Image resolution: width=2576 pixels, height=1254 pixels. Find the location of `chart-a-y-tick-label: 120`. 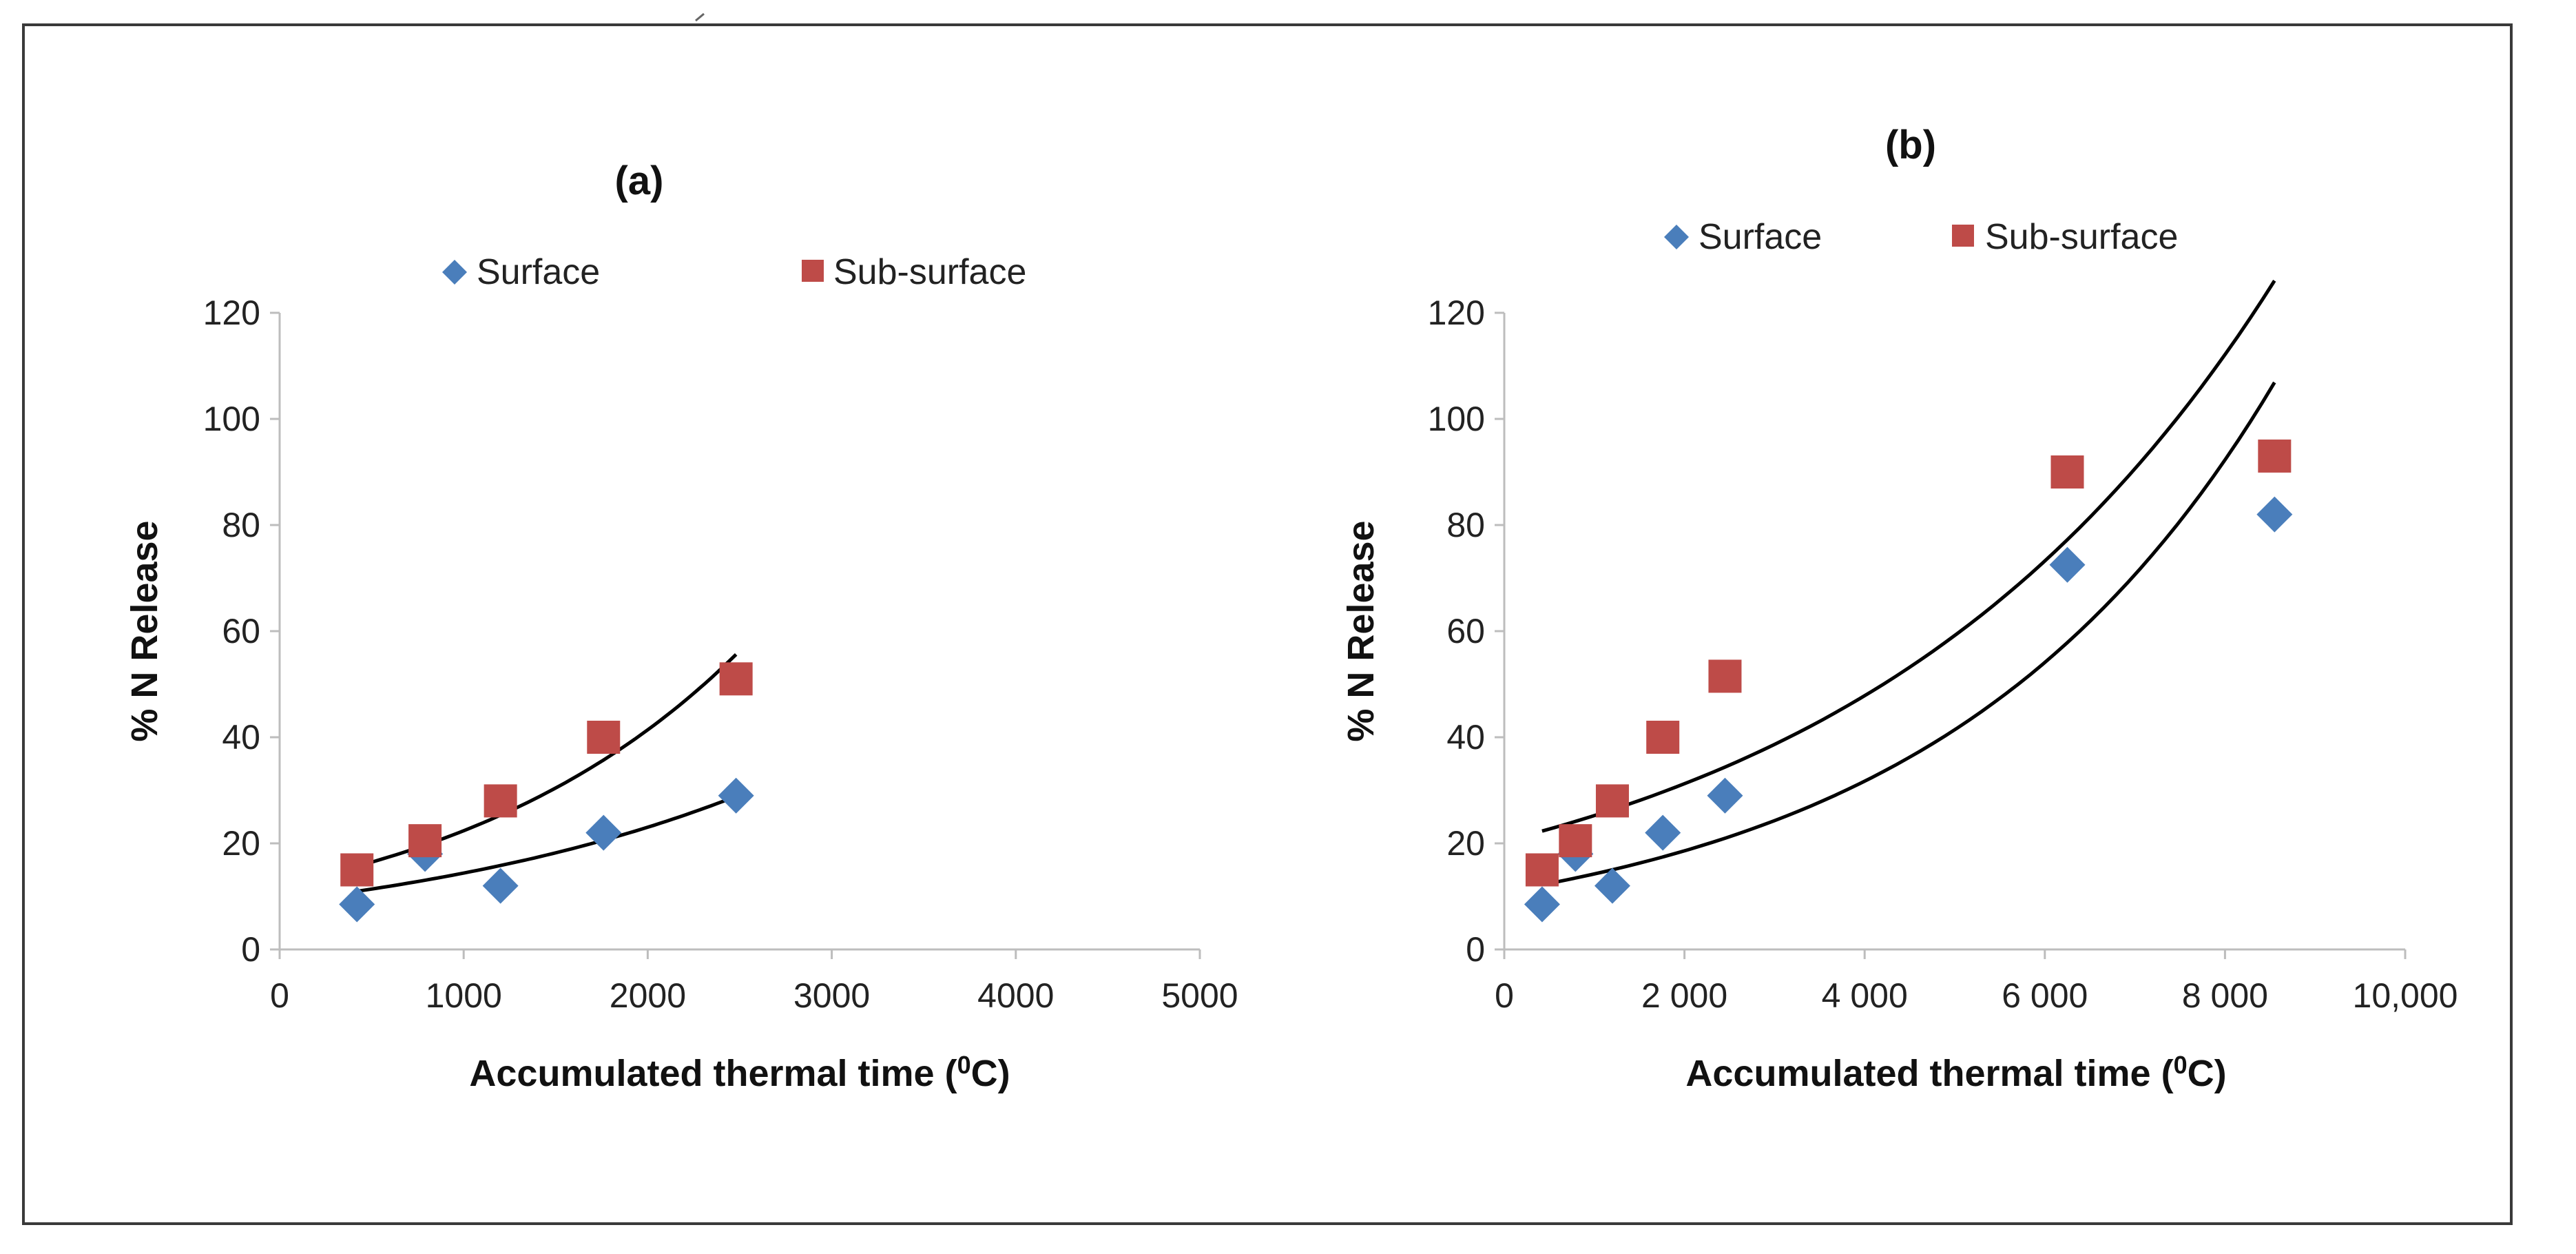

chart-a-y-tick-label: 120 is located at coordinates (231, 313).